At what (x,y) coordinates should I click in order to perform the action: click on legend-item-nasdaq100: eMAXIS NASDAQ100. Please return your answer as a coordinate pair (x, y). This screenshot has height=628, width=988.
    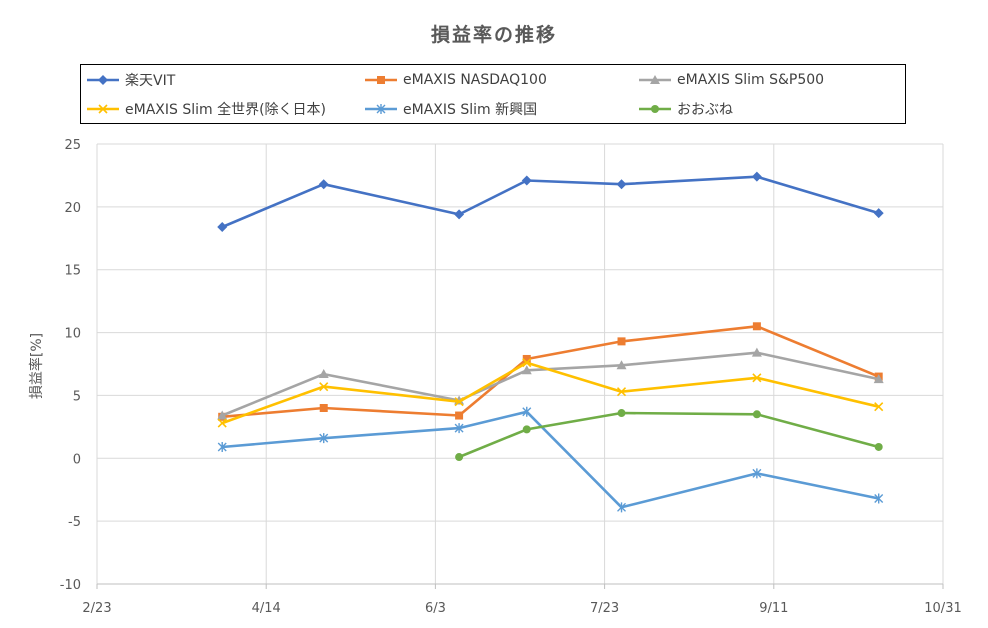
    Looking at the image, I should click on (455, 80).